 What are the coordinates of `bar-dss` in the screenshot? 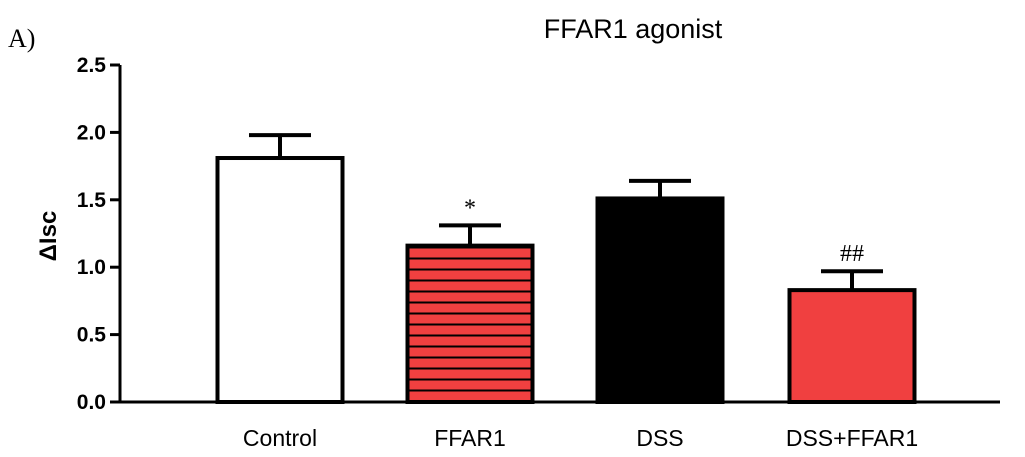 It's located at (660, 300).